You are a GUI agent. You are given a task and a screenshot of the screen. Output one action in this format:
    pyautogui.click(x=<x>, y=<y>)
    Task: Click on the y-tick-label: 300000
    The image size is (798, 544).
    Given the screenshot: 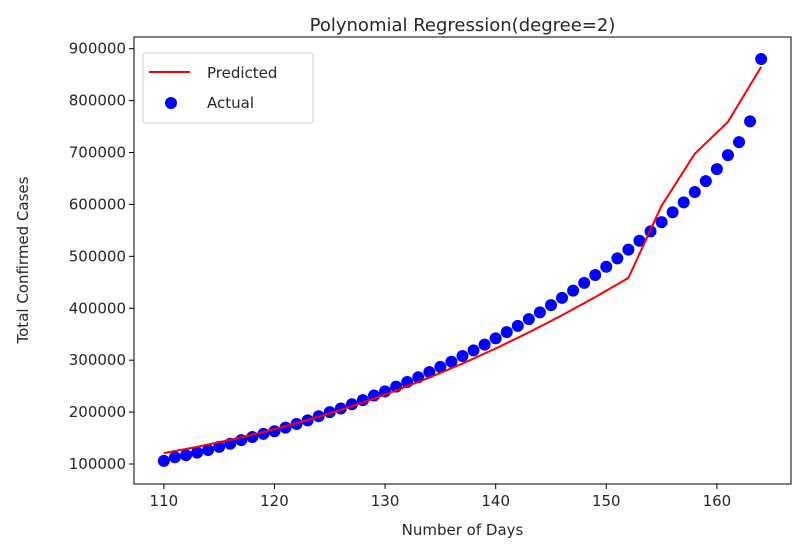 What is the action you would take?
    pyautogui.click(x=97, y=360)
    